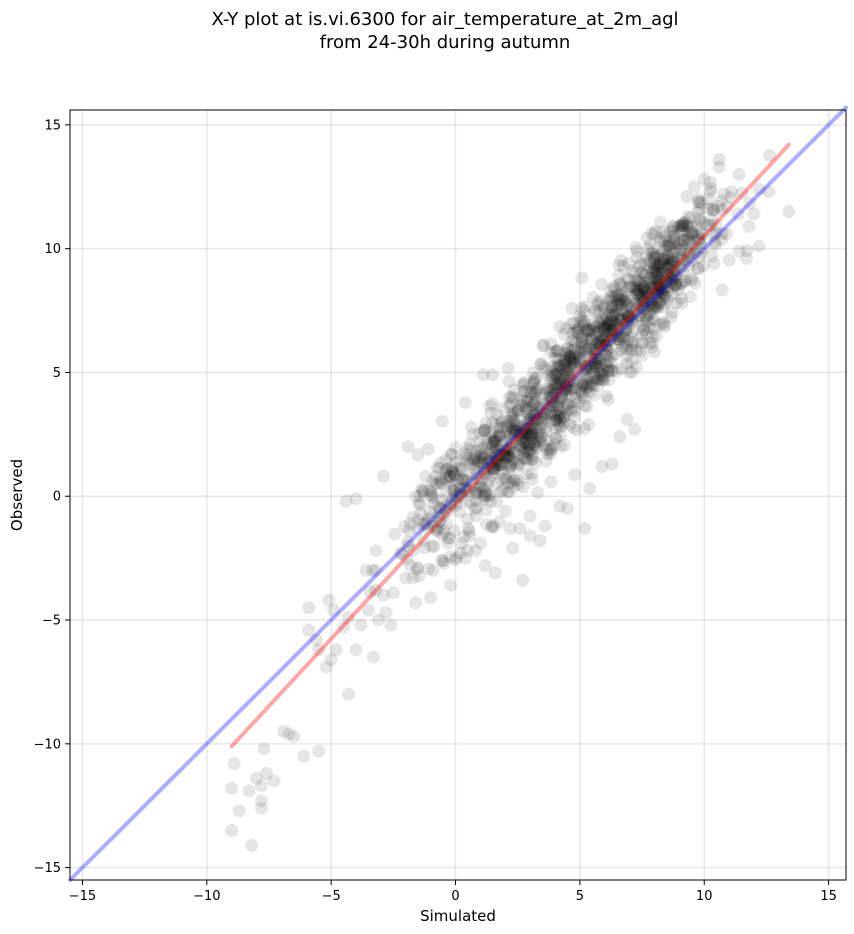 The height and width of the screenshot is (934, 854). What do you see at coordinates (331, 896) in the screenshot?
I see `x-tick-label: −5` at bounding box center [331, 896].